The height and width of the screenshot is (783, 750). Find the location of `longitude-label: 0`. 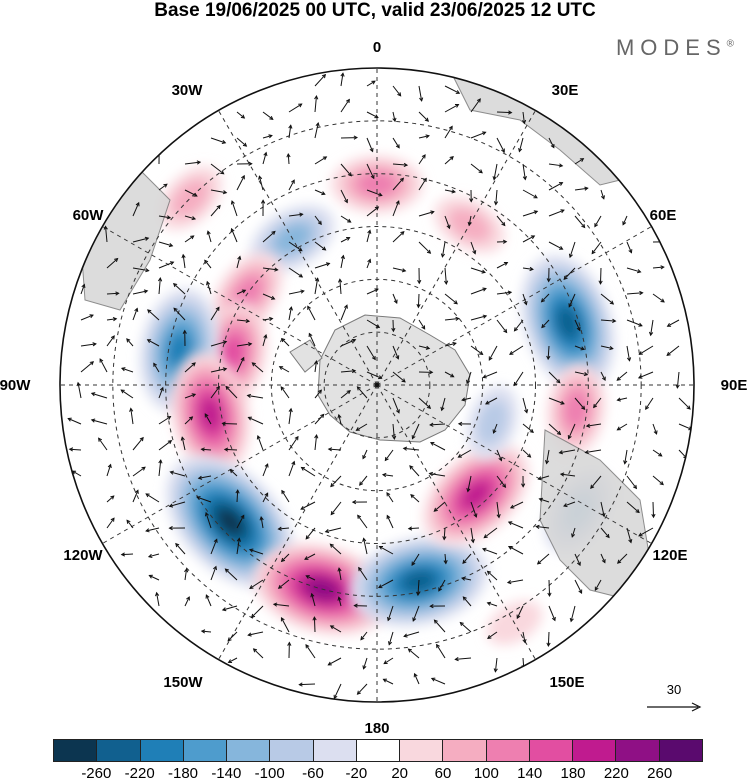

longitude-label: 0 is located at coordinates (377, 47).